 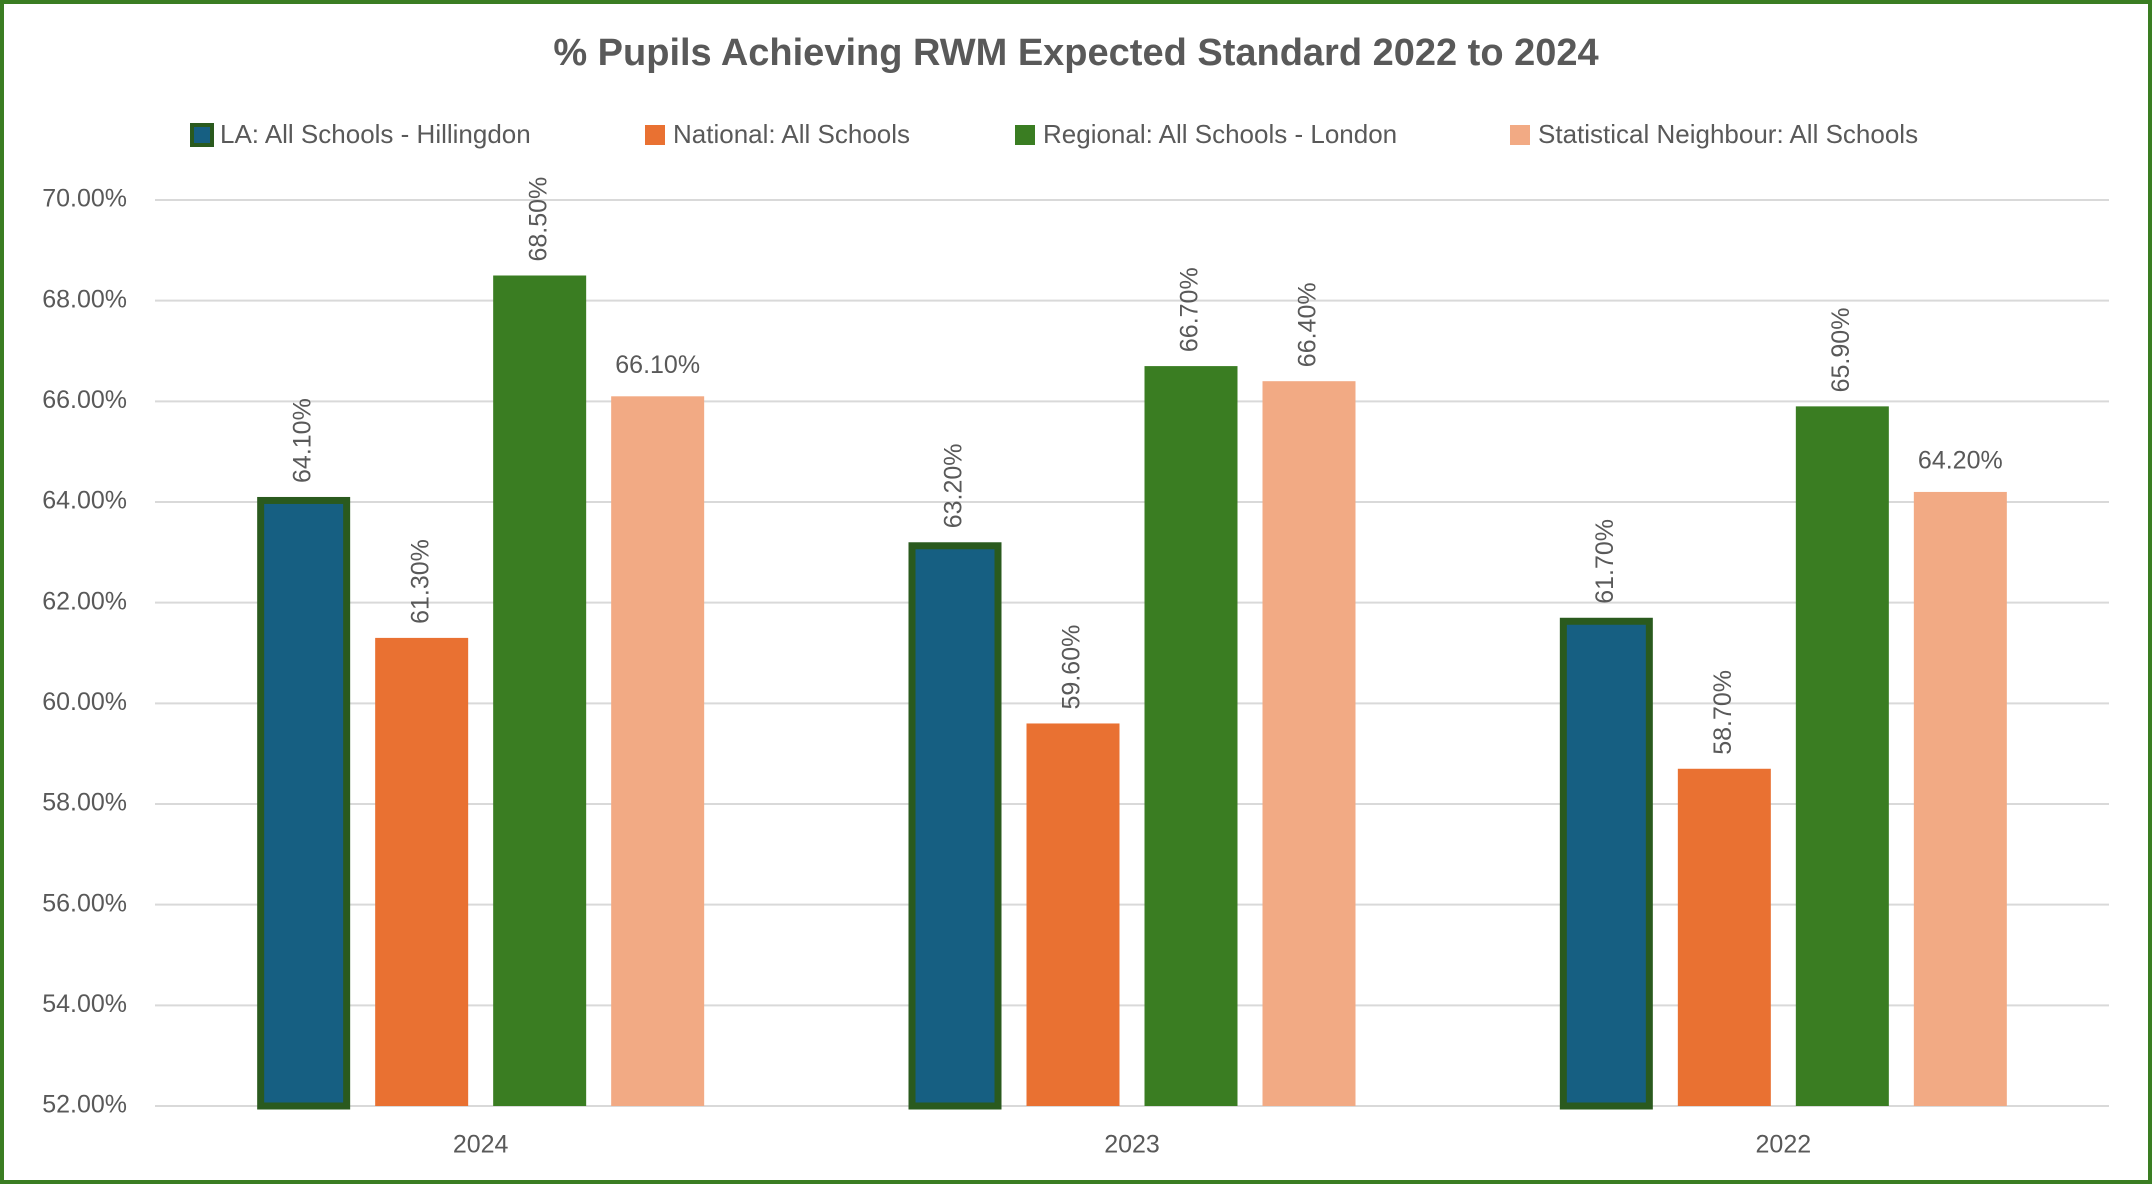 I want to click on legend-label: Statistical Neighbour: All Schools, so click(x=1728, y=134).